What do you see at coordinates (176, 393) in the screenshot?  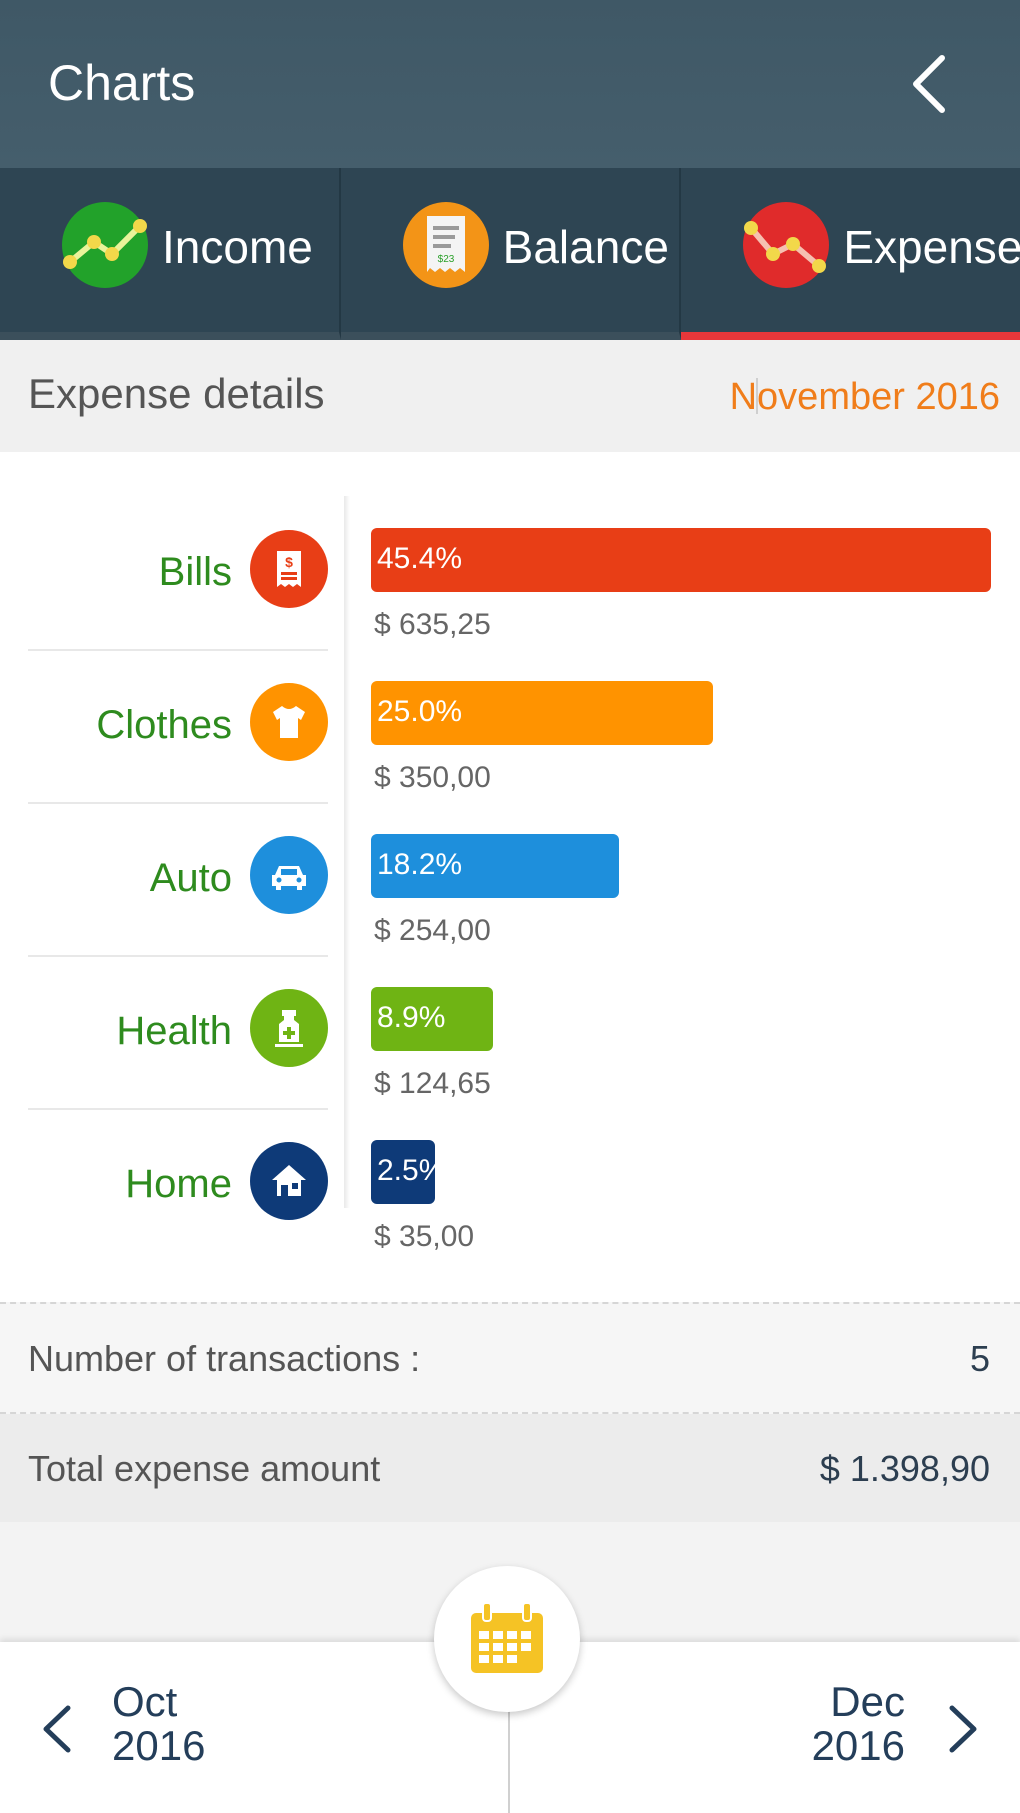 I see `details-title: Expense details` at bounding box center [176, 393].